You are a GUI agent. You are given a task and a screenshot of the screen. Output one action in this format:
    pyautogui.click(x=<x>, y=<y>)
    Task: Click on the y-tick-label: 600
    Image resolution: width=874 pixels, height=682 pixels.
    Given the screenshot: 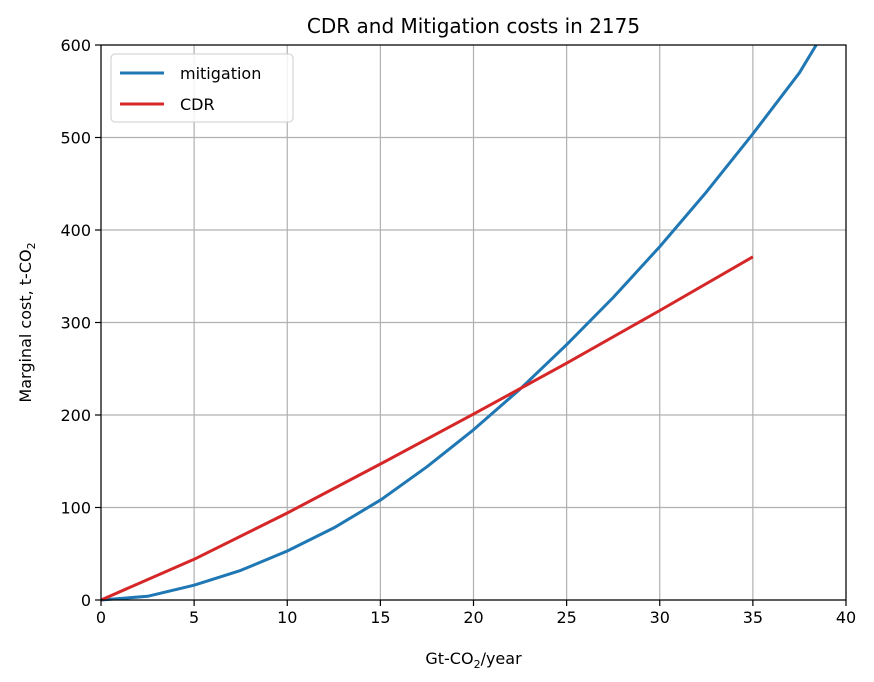 What is the action you would take?
    pyautogui.click(x=75, y=45)
    